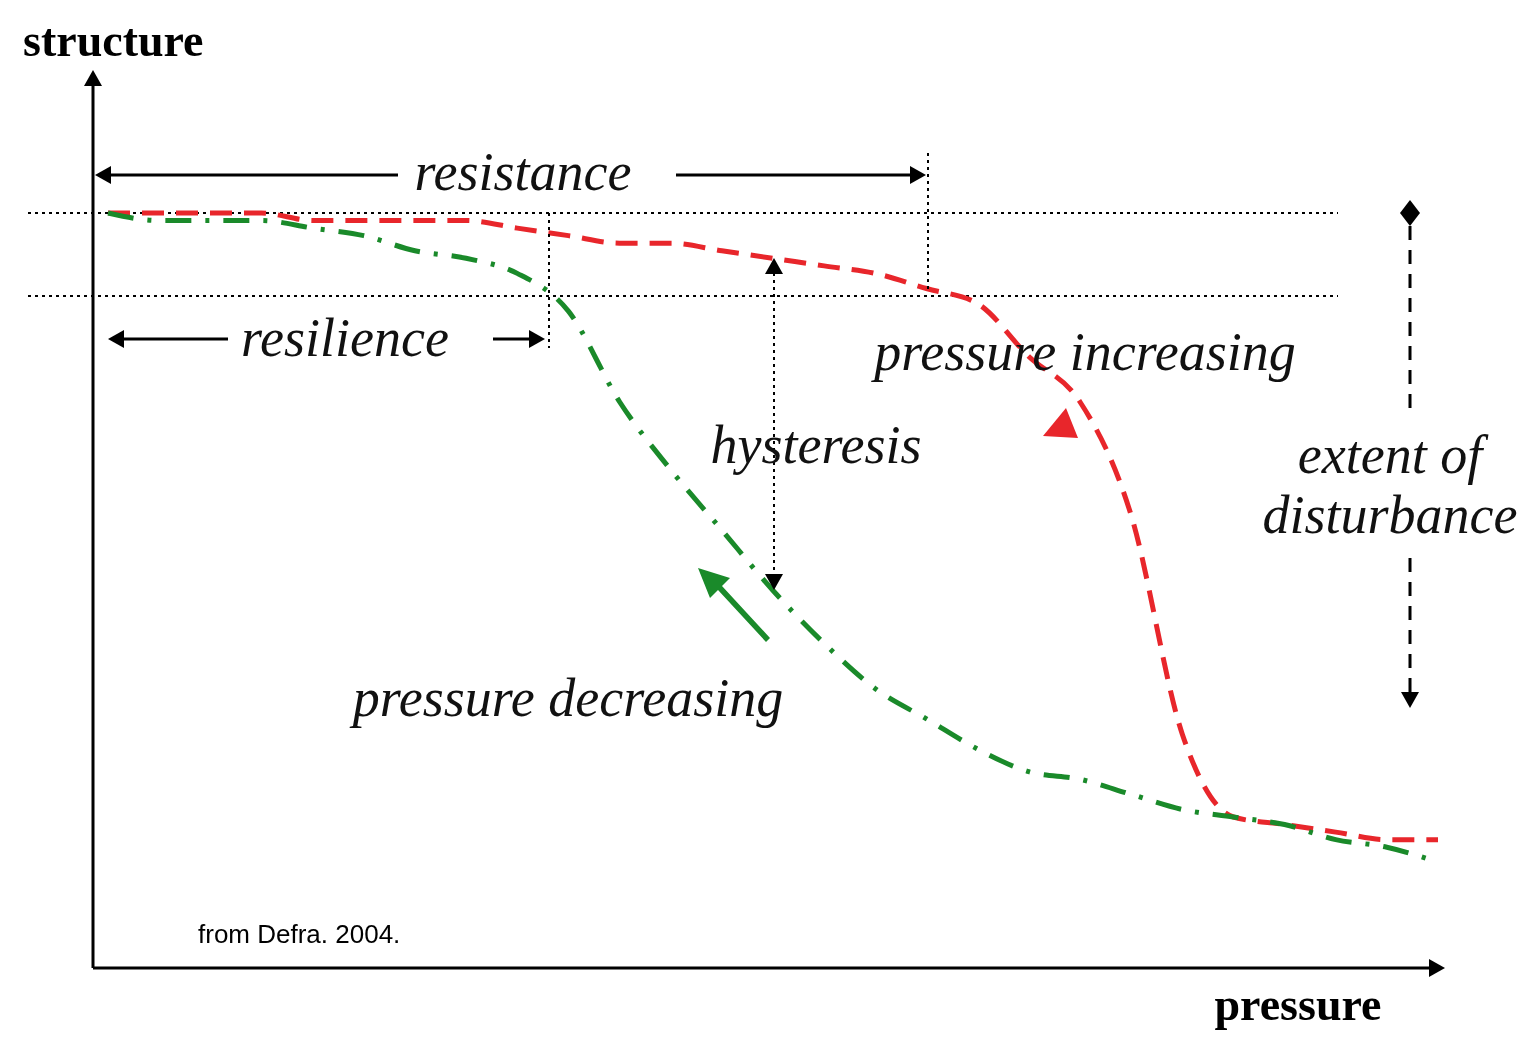 The height and width of the screenshot is (1038, 1538). Describe the element at coordinates (1083, 352) in the screenshot. I see `annotation: pressure increasing` at that location.